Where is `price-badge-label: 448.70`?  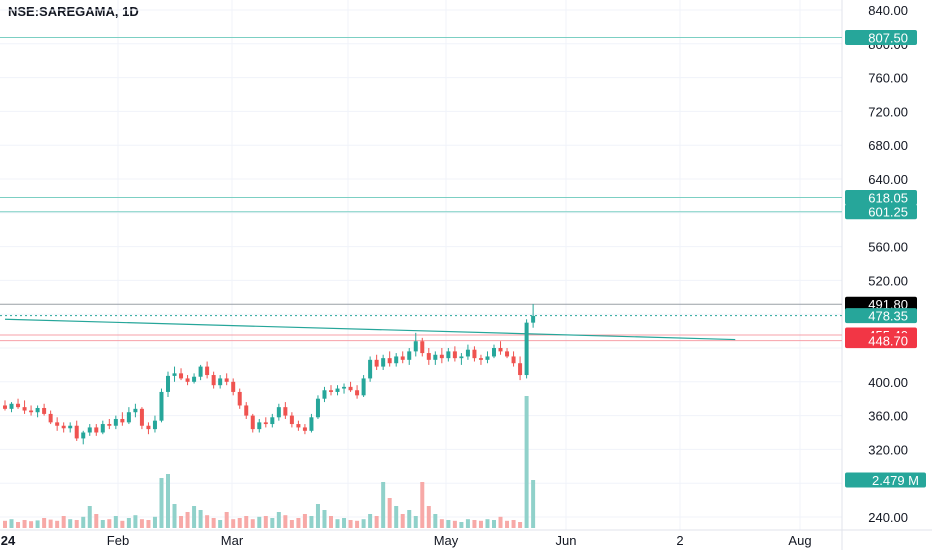
price-badge-label: 448.70 is located at coordinates (888, 341).